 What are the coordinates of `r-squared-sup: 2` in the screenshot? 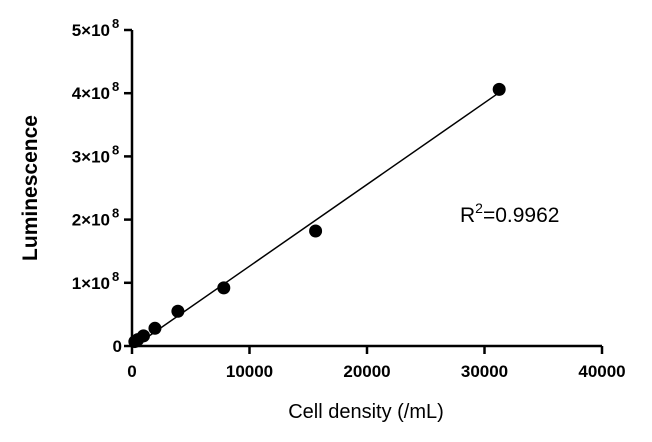 It's located at (479, 208).